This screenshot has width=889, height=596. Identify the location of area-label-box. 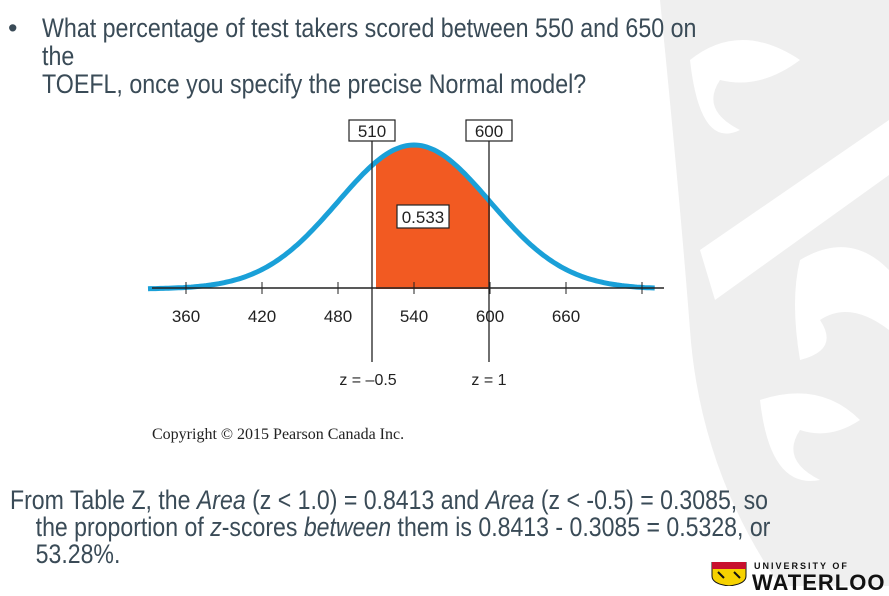
(423, 216).